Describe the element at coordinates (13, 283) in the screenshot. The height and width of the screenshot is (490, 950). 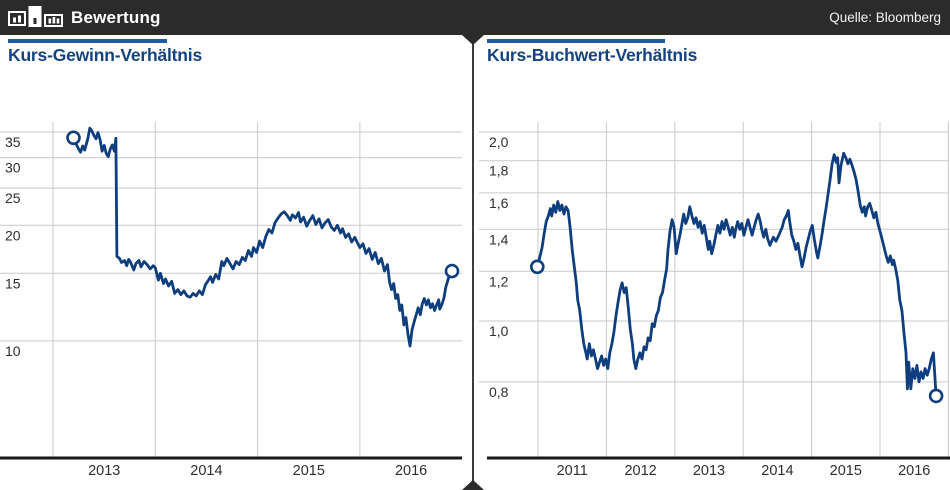
I see `y-tick-label: 15` at that location.